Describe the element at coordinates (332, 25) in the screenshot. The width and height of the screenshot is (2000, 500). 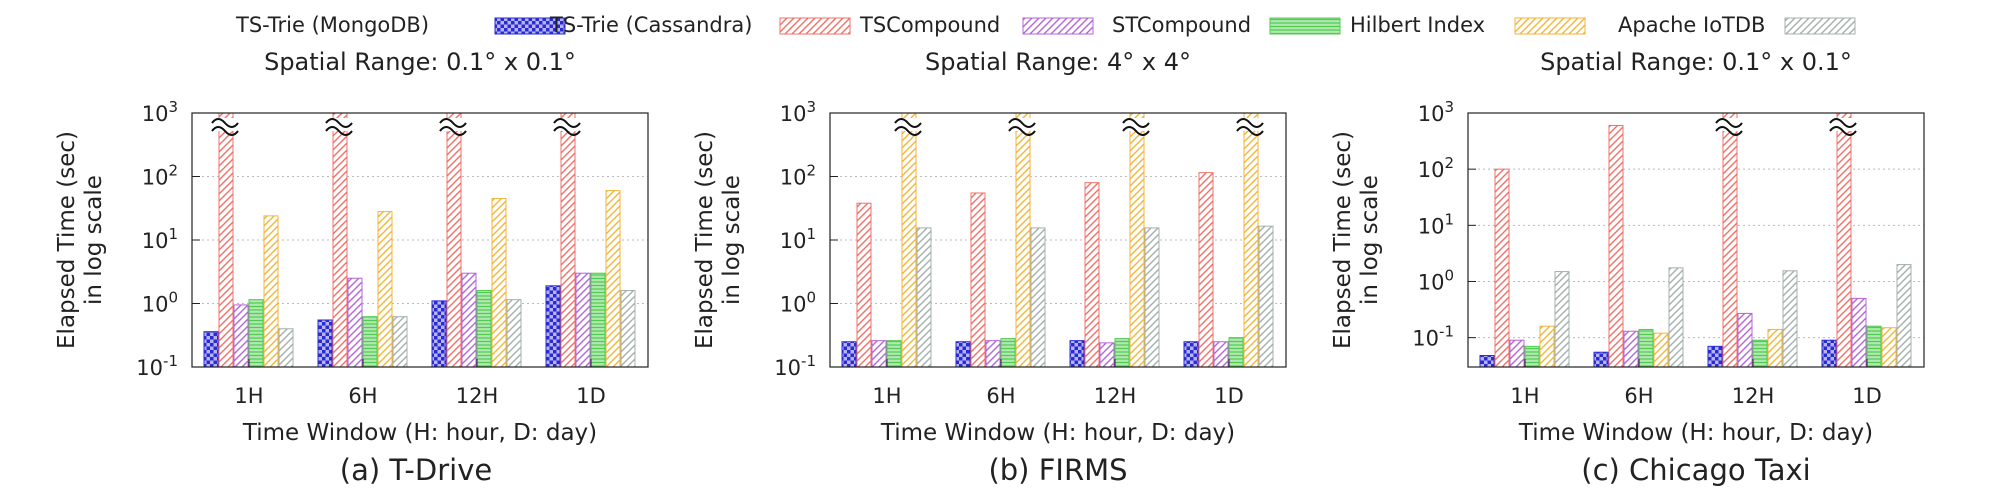
I see `legend-label-ts-trie-mongodb: TS-Trie (MongoDB)` at that location.